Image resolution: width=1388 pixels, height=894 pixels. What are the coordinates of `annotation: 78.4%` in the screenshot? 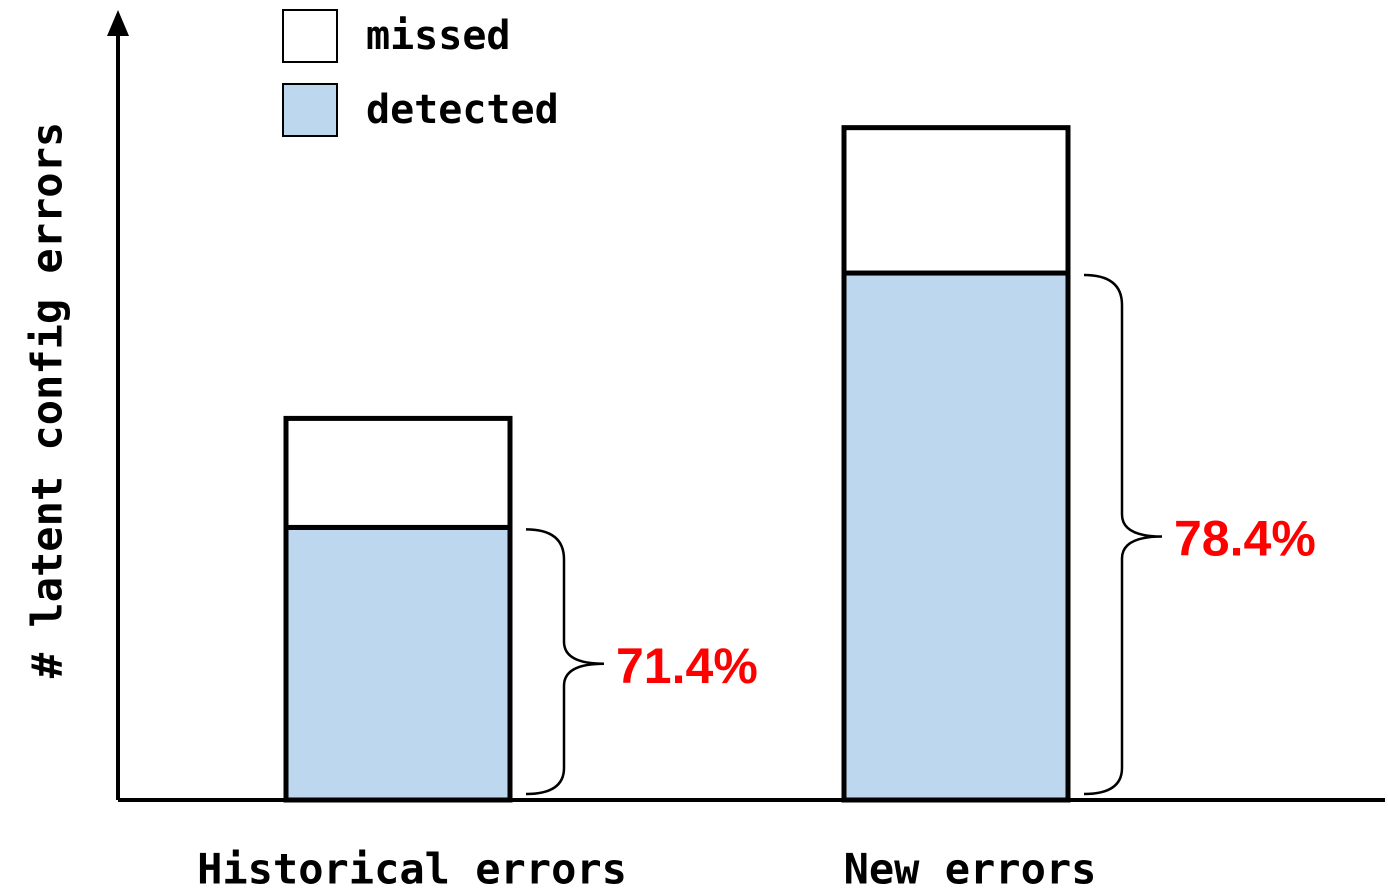 It's located at (1245, 539).